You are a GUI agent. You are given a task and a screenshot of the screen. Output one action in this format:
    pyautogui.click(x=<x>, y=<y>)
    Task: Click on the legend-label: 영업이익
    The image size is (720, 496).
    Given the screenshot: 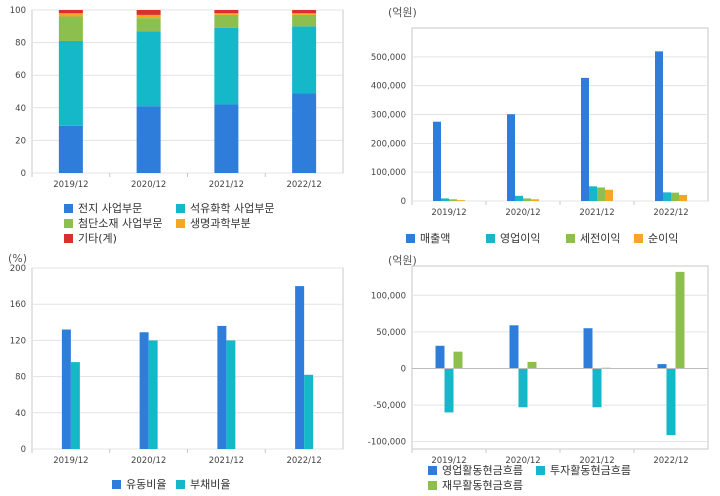 What is the action you would take?
    pyautogui.click(x=520, y=238)
    